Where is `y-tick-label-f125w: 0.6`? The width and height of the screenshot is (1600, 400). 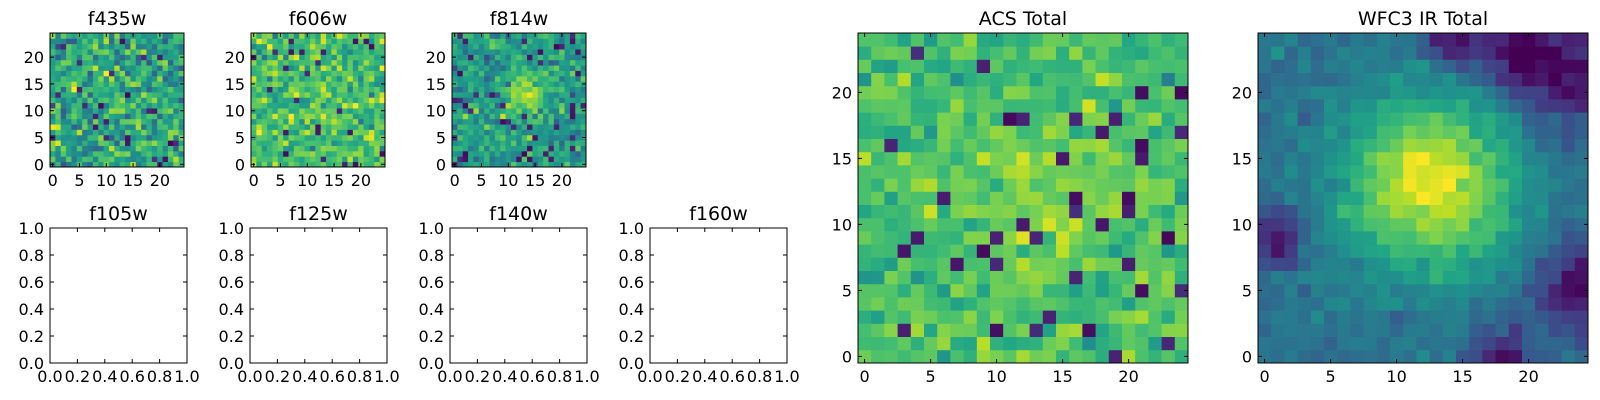
y-tick-label-f125w: 0.6 is located at coordinates (231, 282).